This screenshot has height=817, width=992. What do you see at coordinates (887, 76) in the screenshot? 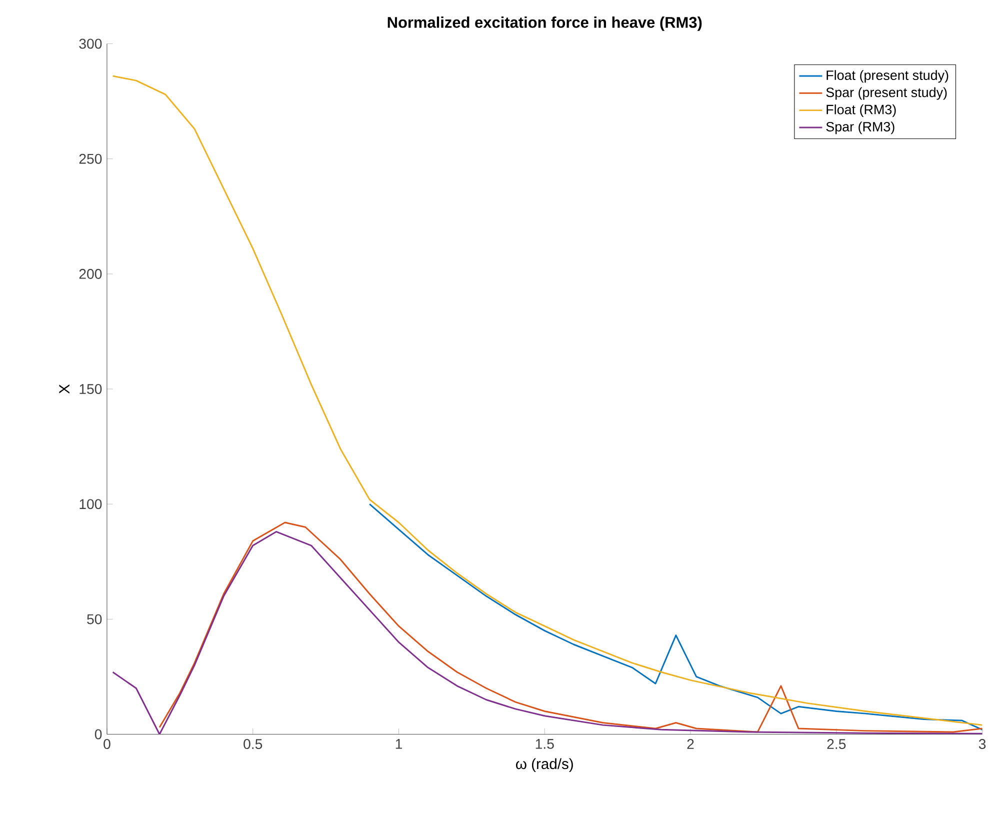
I see `legend-label: Float (present study)` at bounding box center [887, 76].